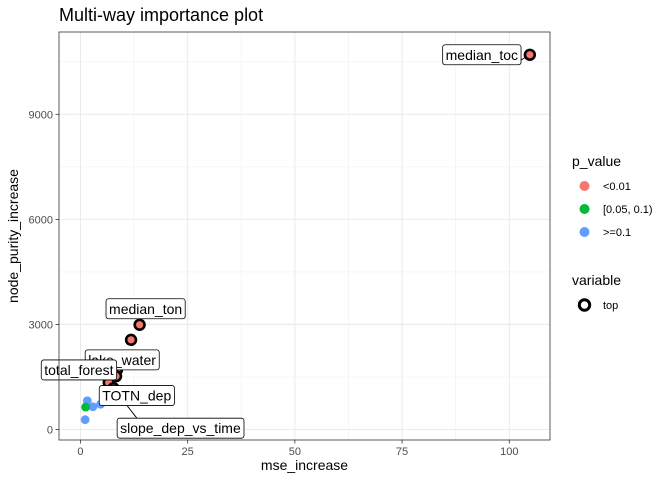  I want to click on y-tick-label: 9000, so click(41, 115).